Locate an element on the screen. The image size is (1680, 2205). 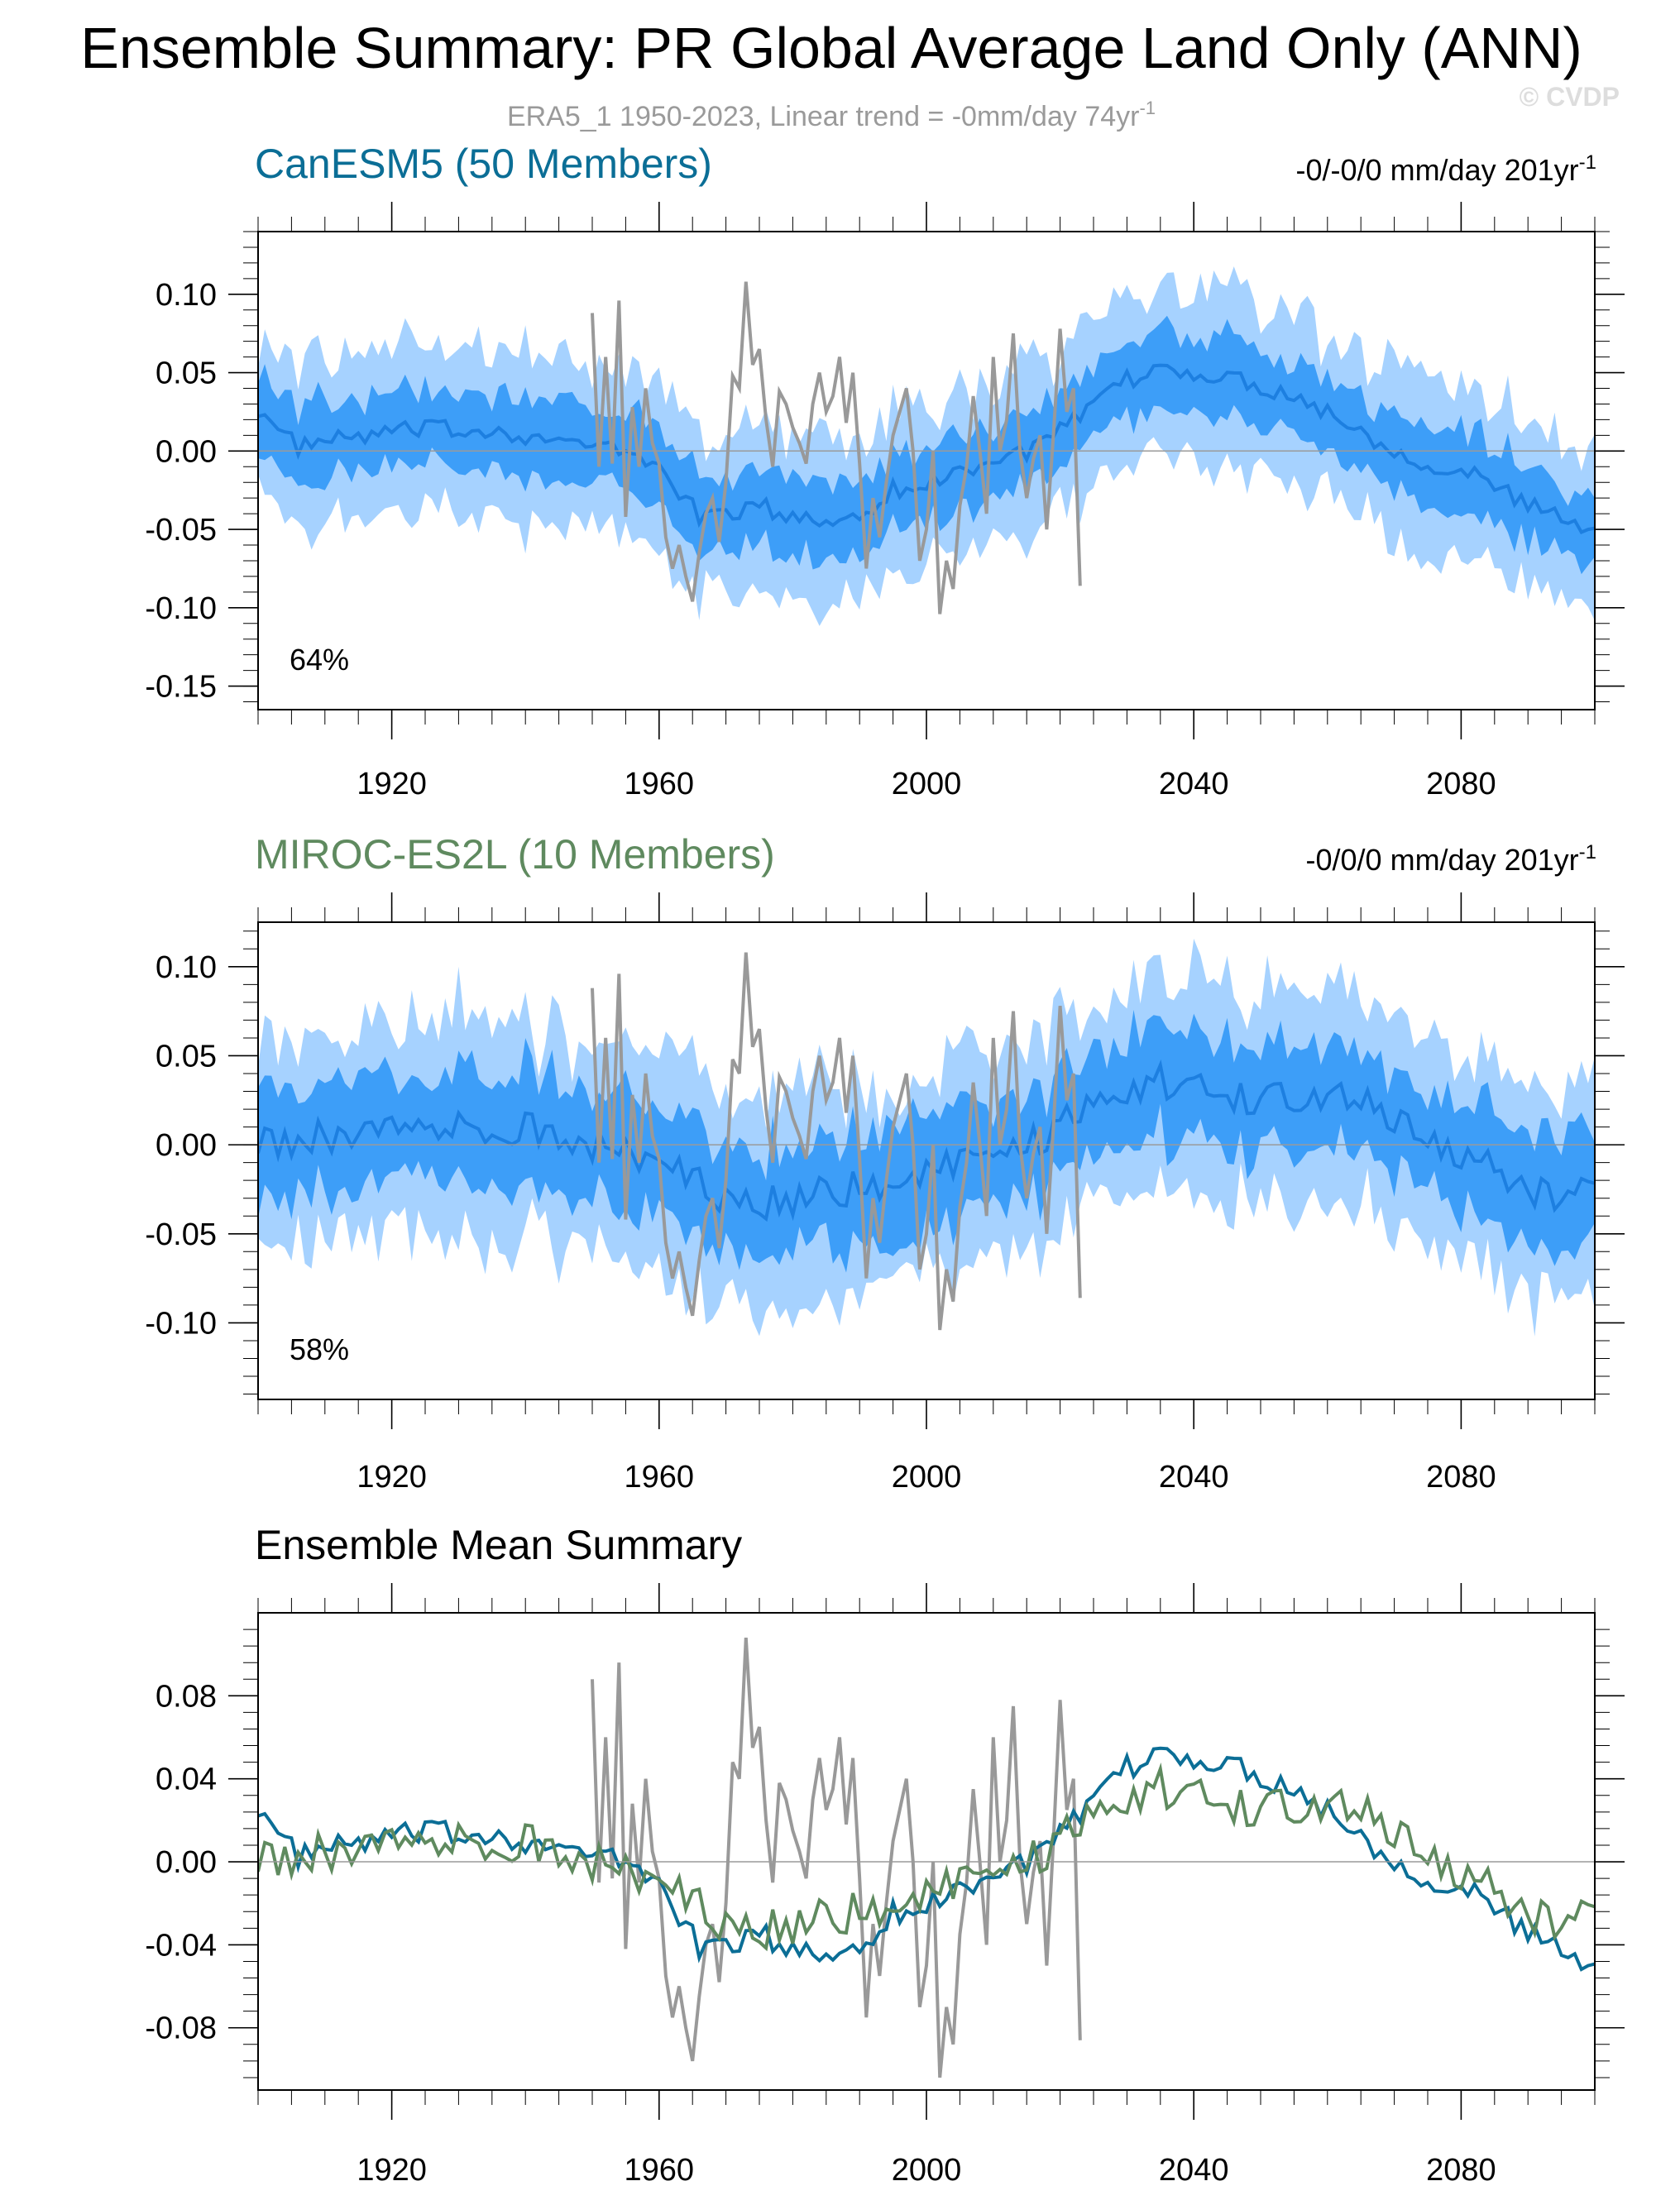
watermark: © CVDP is located at coordinates (1570, 97).